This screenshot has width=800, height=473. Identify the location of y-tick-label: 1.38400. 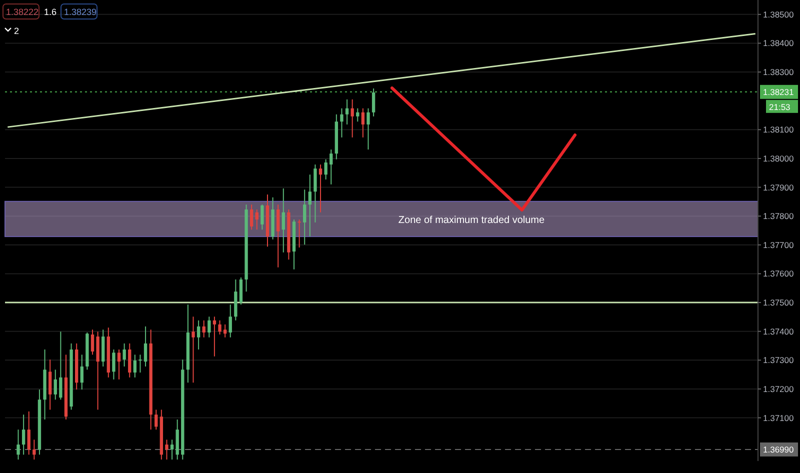
(778, 43).